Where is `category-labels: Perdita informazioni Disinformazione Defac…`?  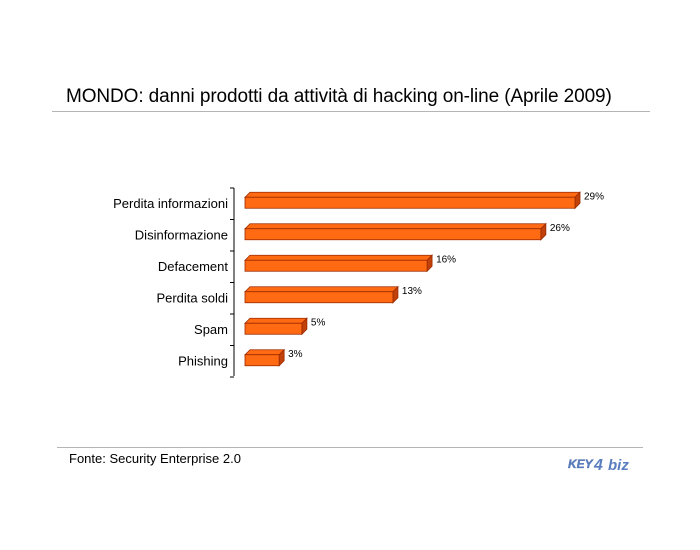 category-labels: Perdita informazioni Disinformazione Defac… is located at coordinates (170, 282).